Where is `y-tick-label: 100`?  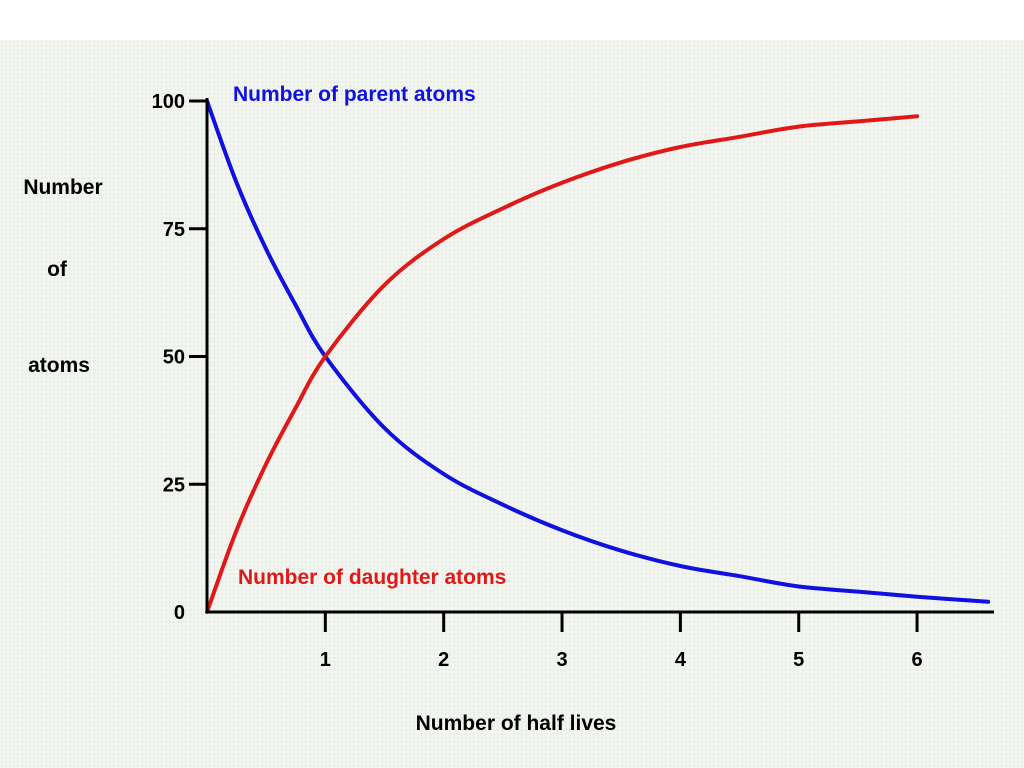
y-tick-label: 100 is located at coordinates (168, 102).